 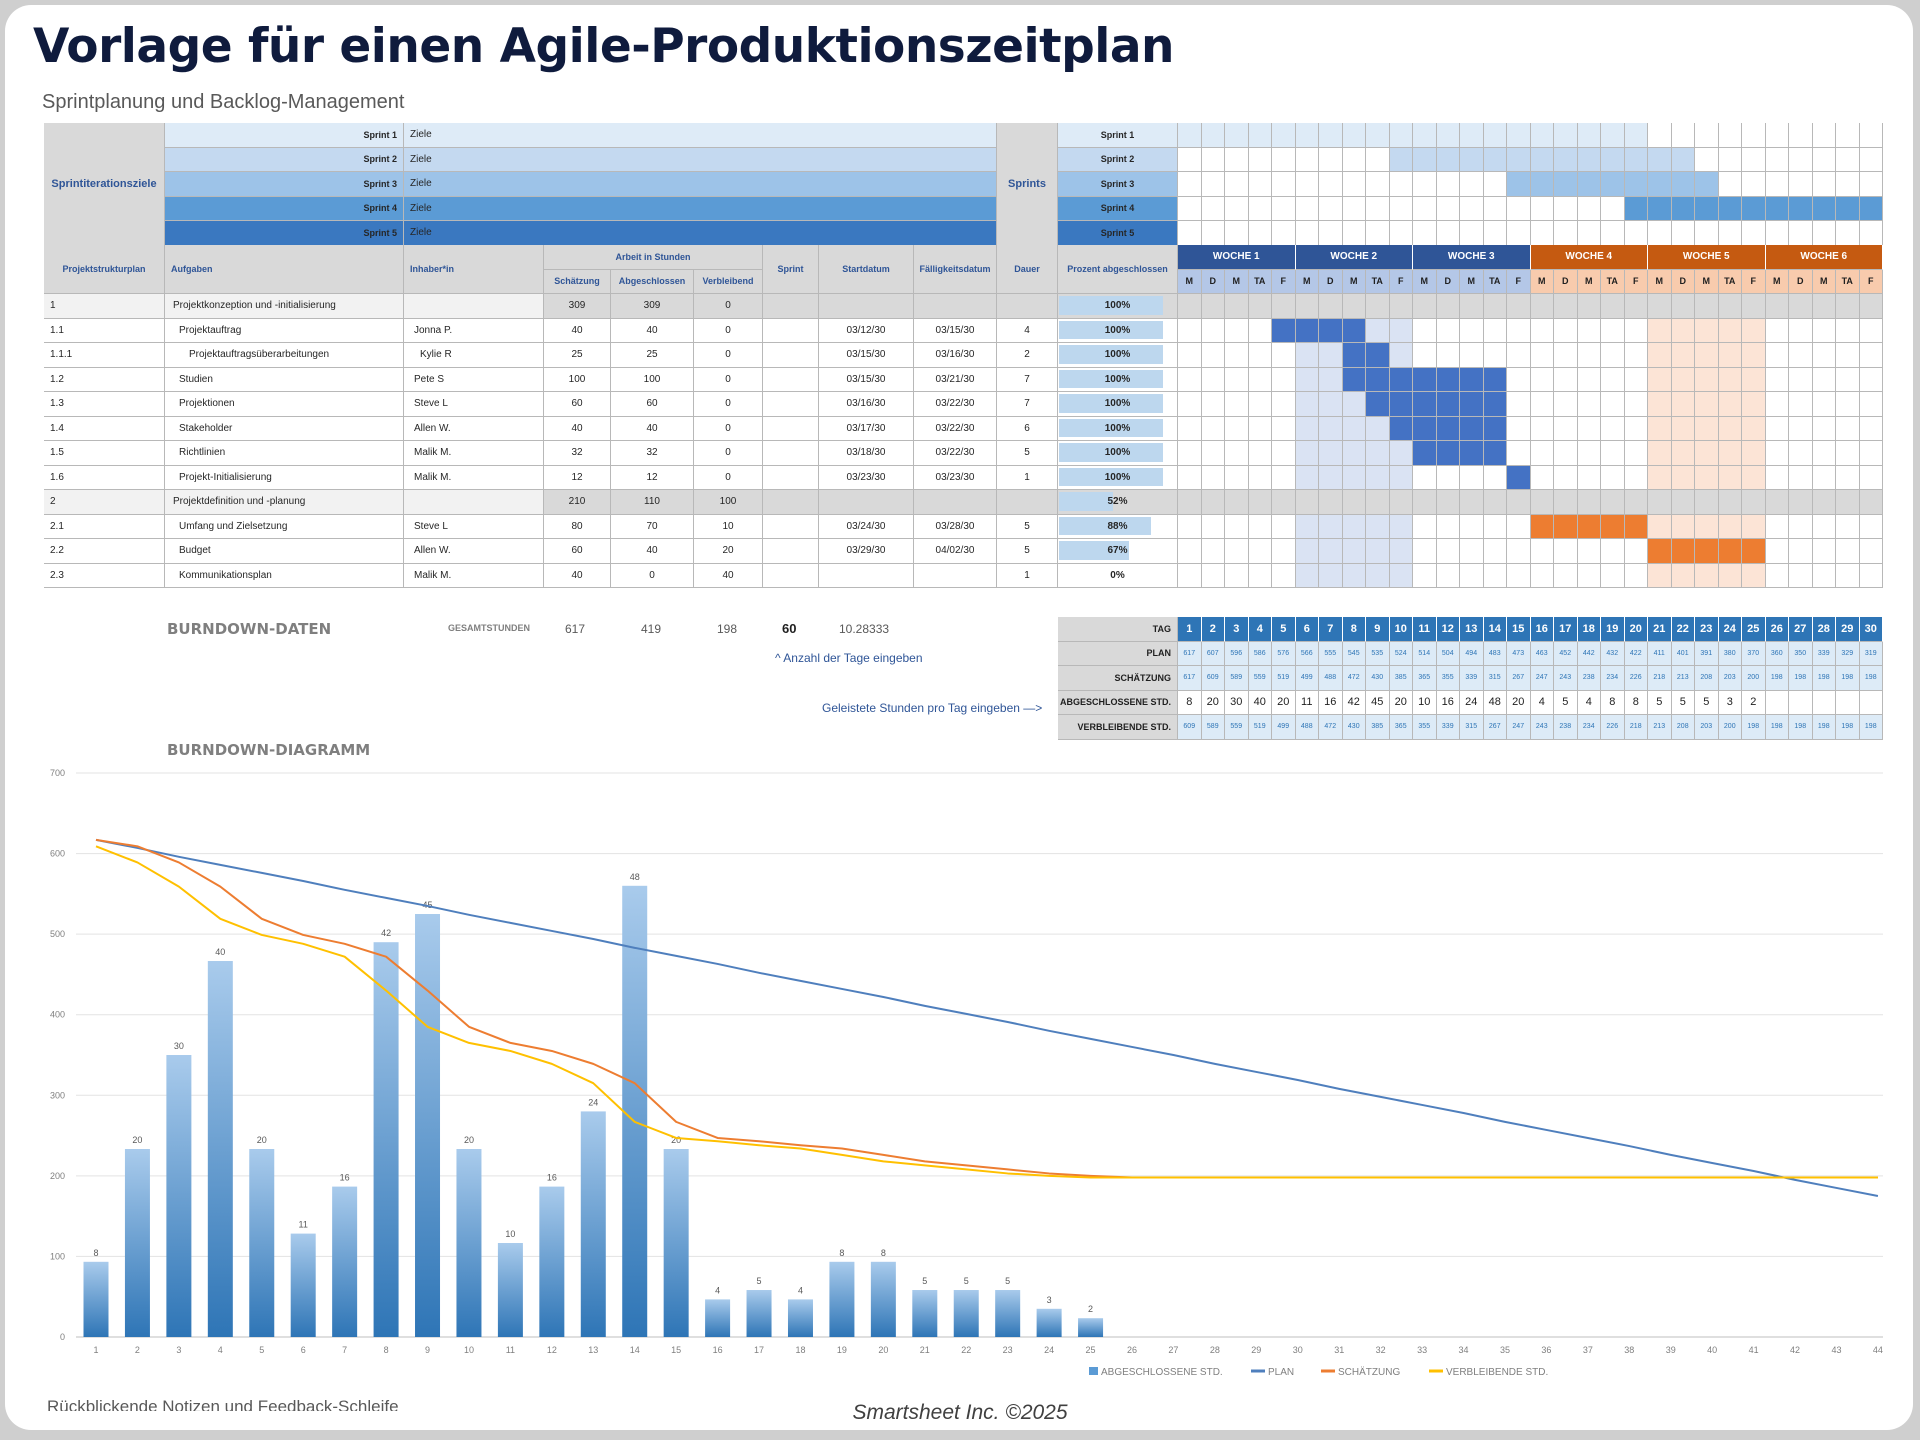 What do you see at coordinates (104, 379) in the screenshot?
I see `wbs-cell: 1.2` at bounding box center [104, 379].